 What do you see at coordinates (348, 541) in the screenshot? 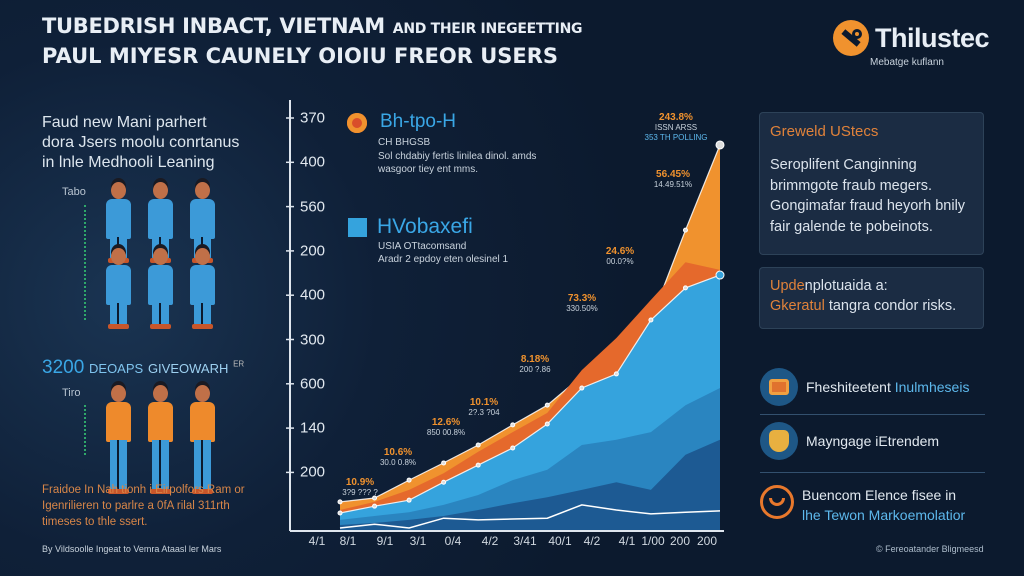
I see `x-tick-label: 8/1` at bounding box center [348, 541].